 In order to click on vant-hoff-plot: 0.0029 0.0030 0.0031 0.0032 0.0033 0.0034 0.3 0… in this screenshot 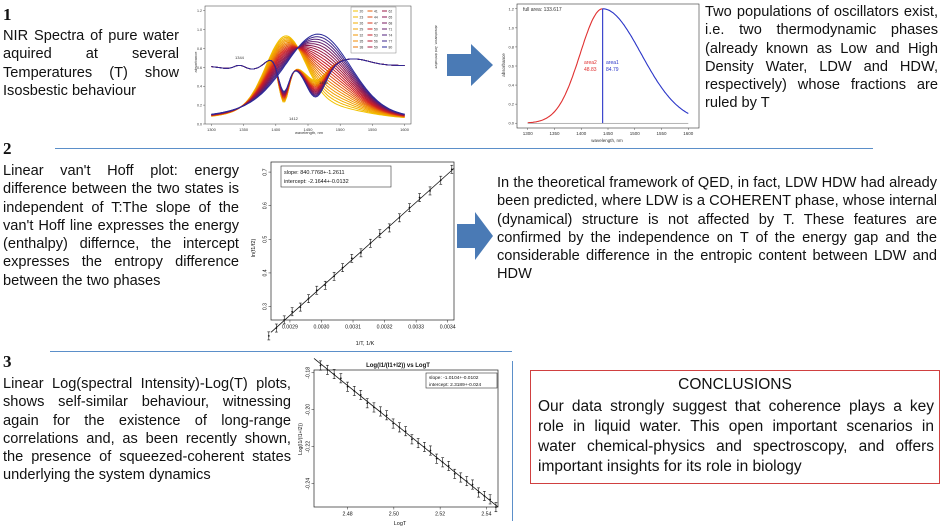, I will do `click(359, 251)`.